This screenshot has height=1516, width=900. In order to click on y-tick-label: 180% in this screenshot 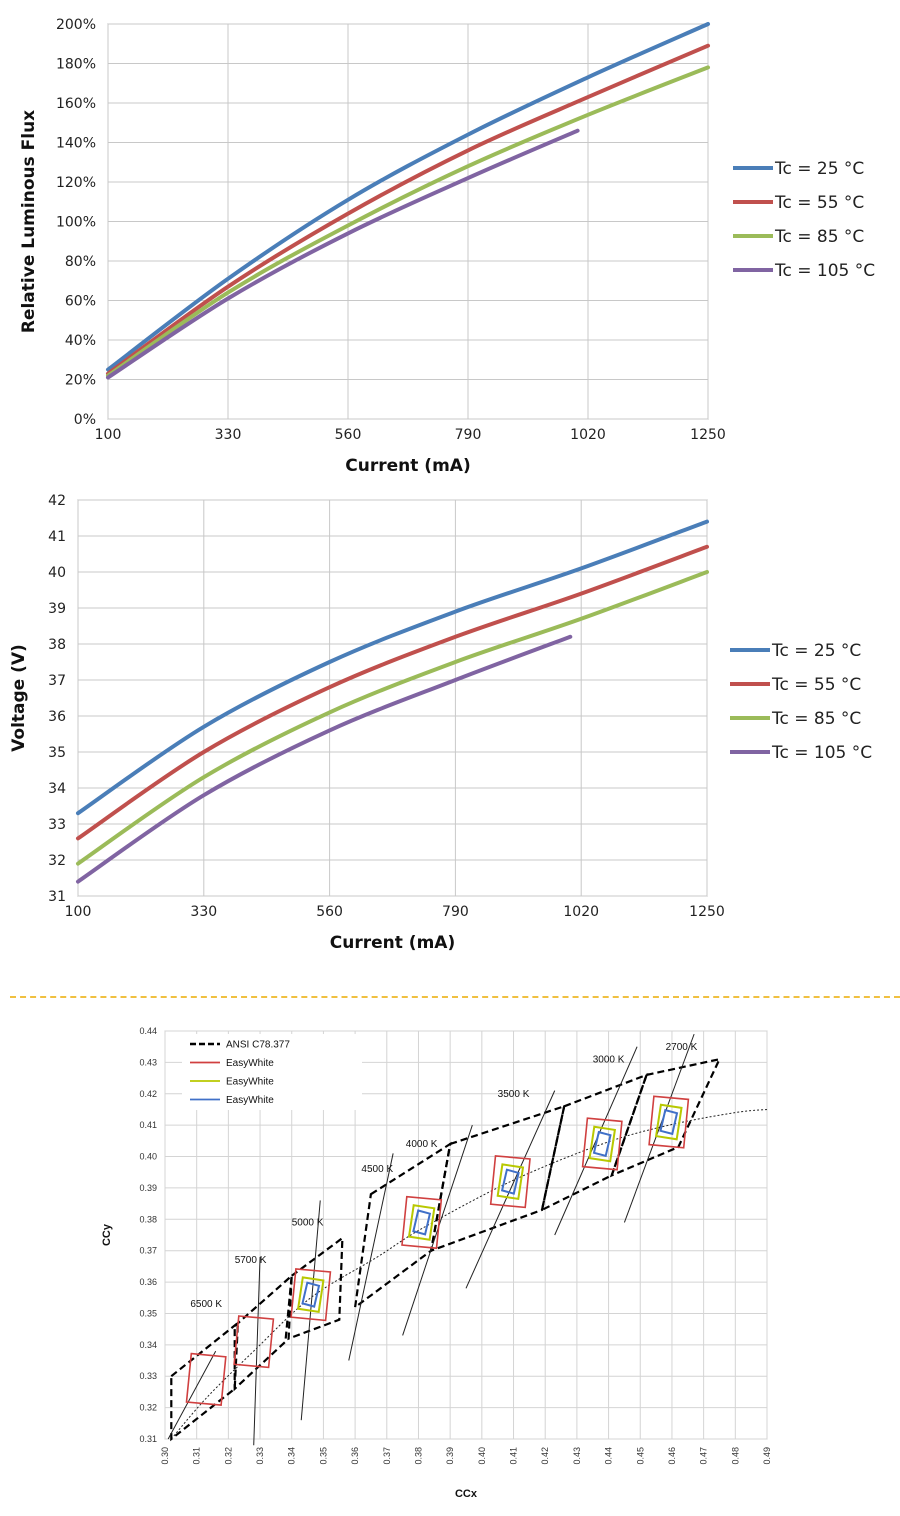, I will do `click(76, 65)`.